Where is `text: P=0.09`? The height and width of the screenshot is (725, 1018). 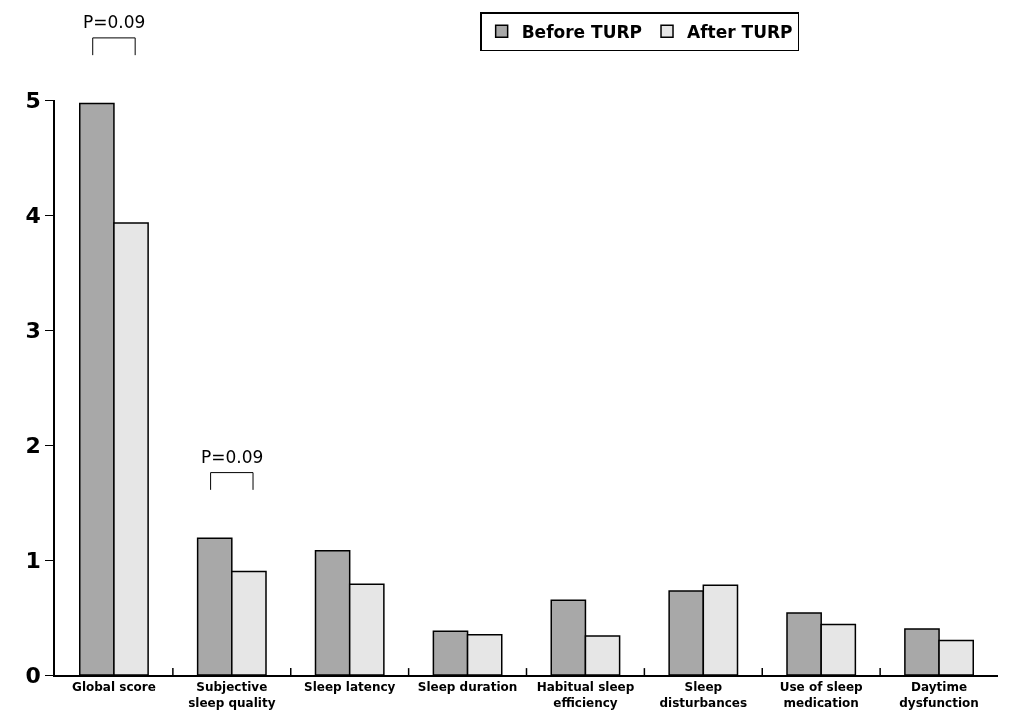 text: P=0.09 is located at coordinates (114, 22).